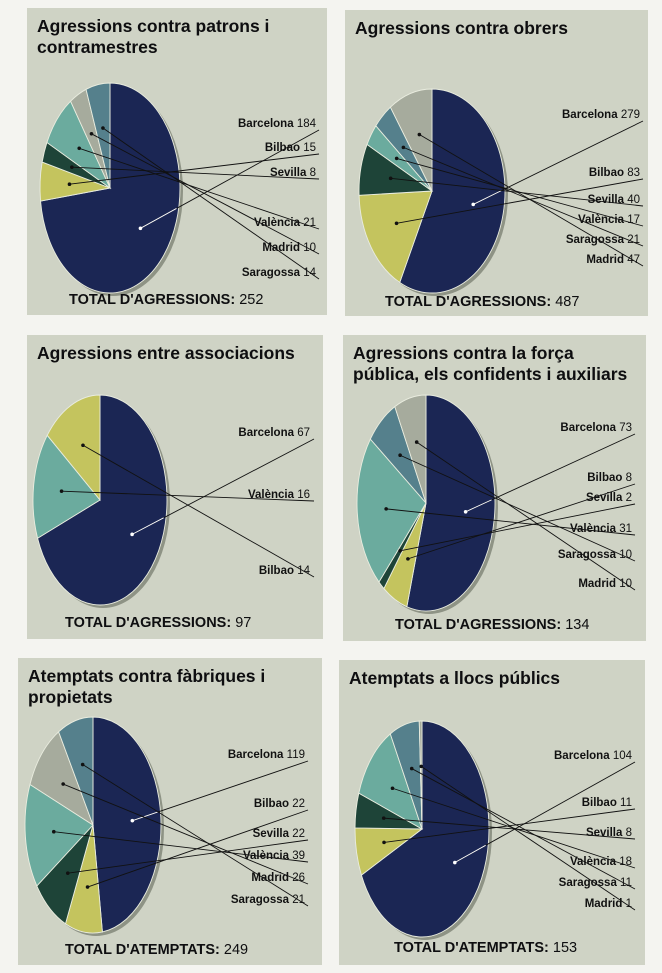 This screenshot has height=973, width=662. I want to click on slice-label-madrid: Madrid 47, so click(613, 260).